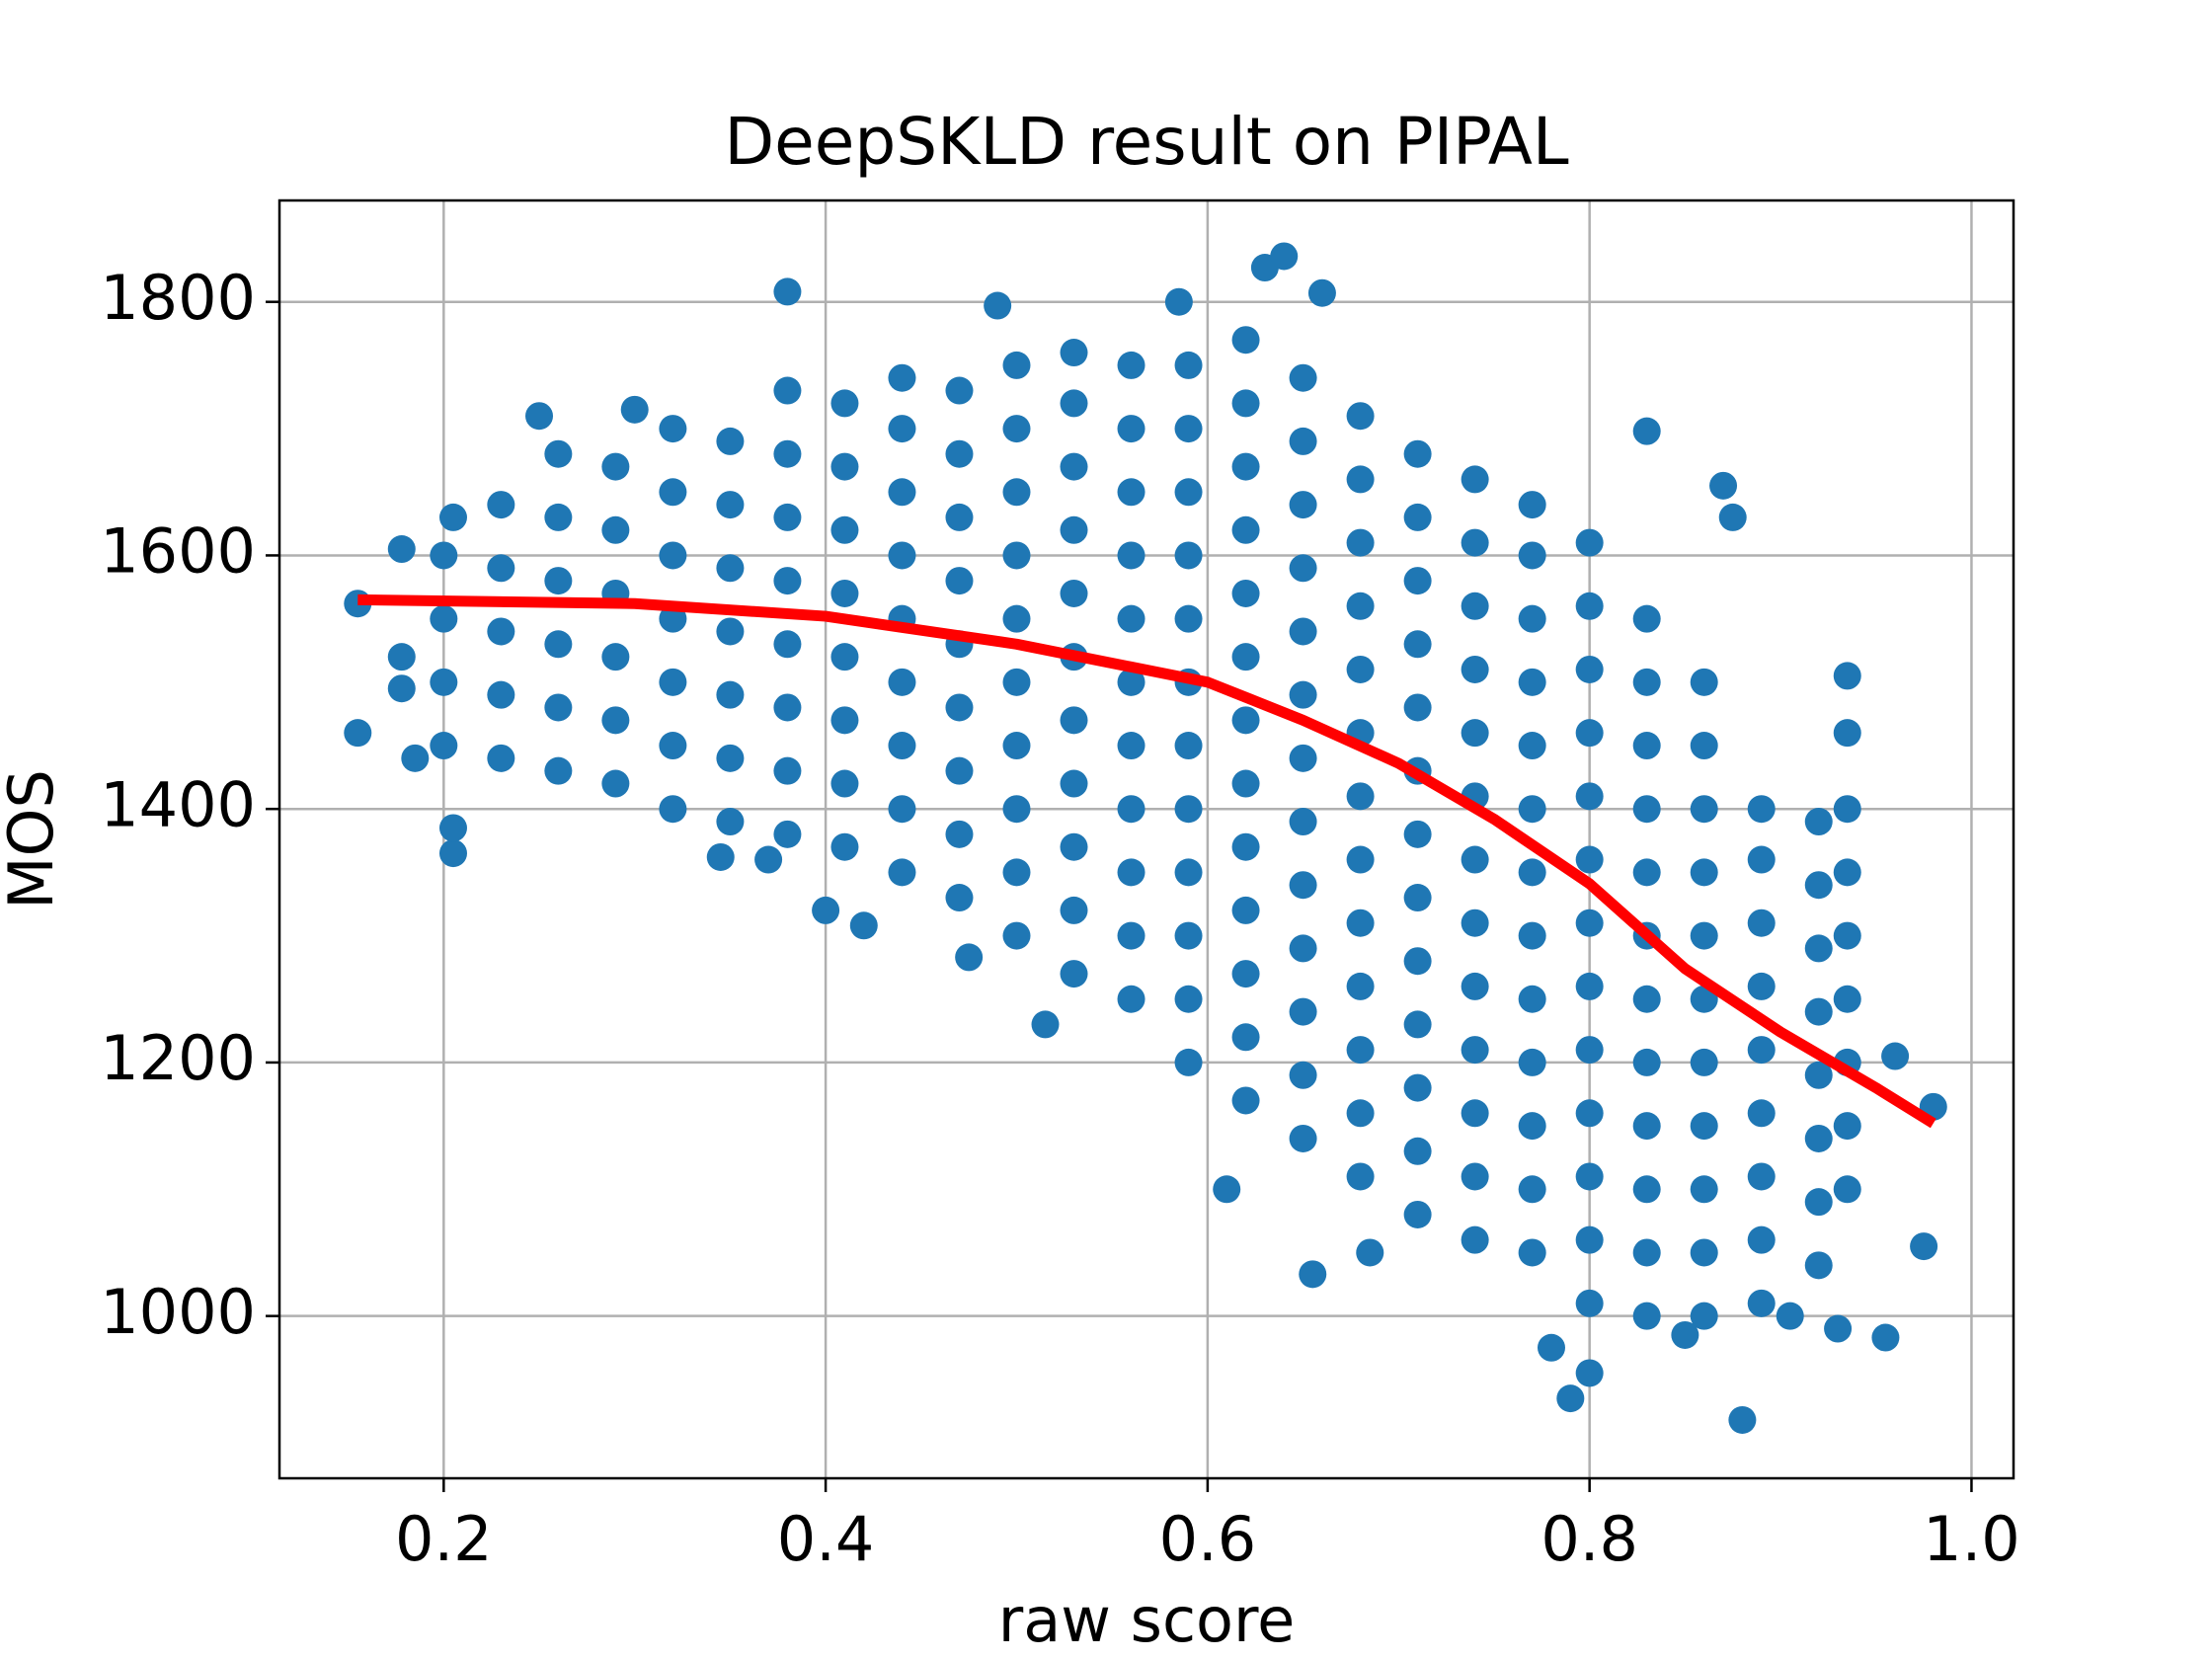 The height and width of the screenshot is (1659, 2212). Describe the element at coordinates (178, 1058) in the screenshot. I see `y-tick-label: 1200` at that location.